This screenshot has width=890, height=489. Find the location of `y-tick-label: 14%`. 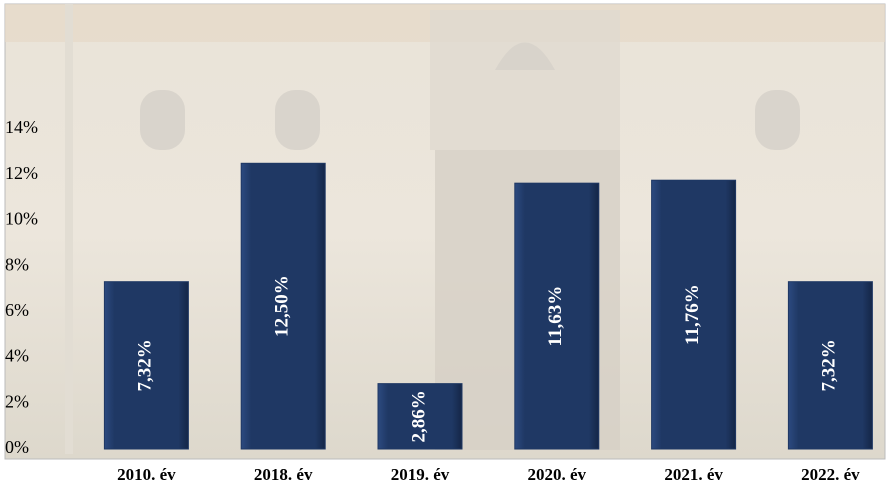

y-tick-label: 14% is located at coordinates (21, 127).